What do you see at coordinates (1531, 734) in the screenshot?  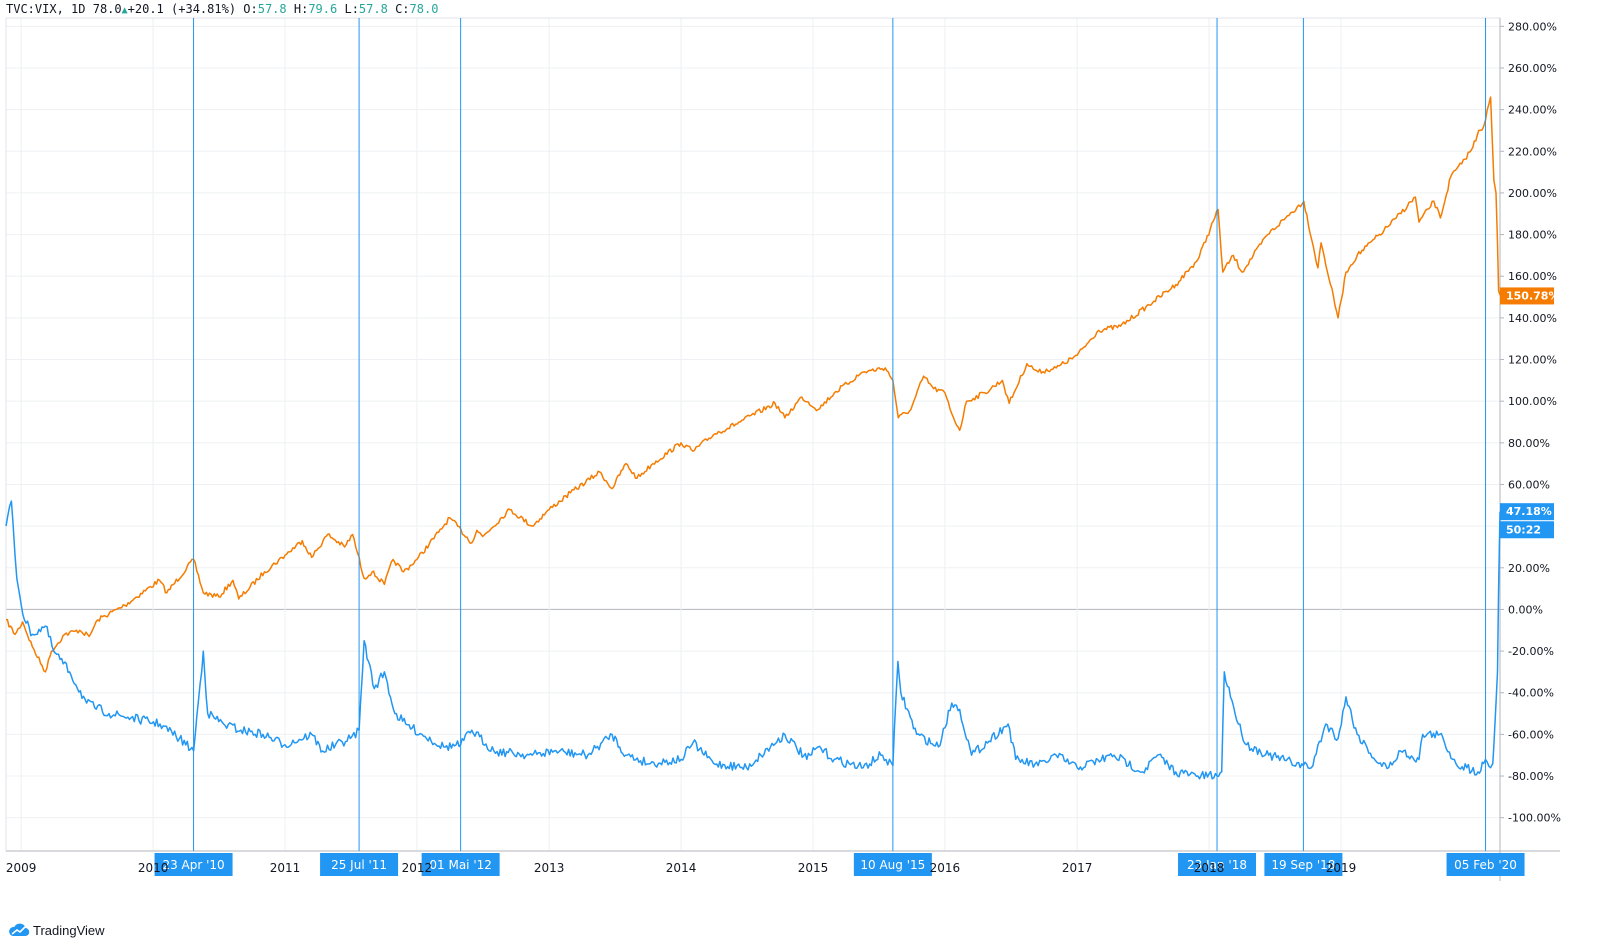 I see `y-tick-label: -60.00%` at bounding box center [1531, 734].